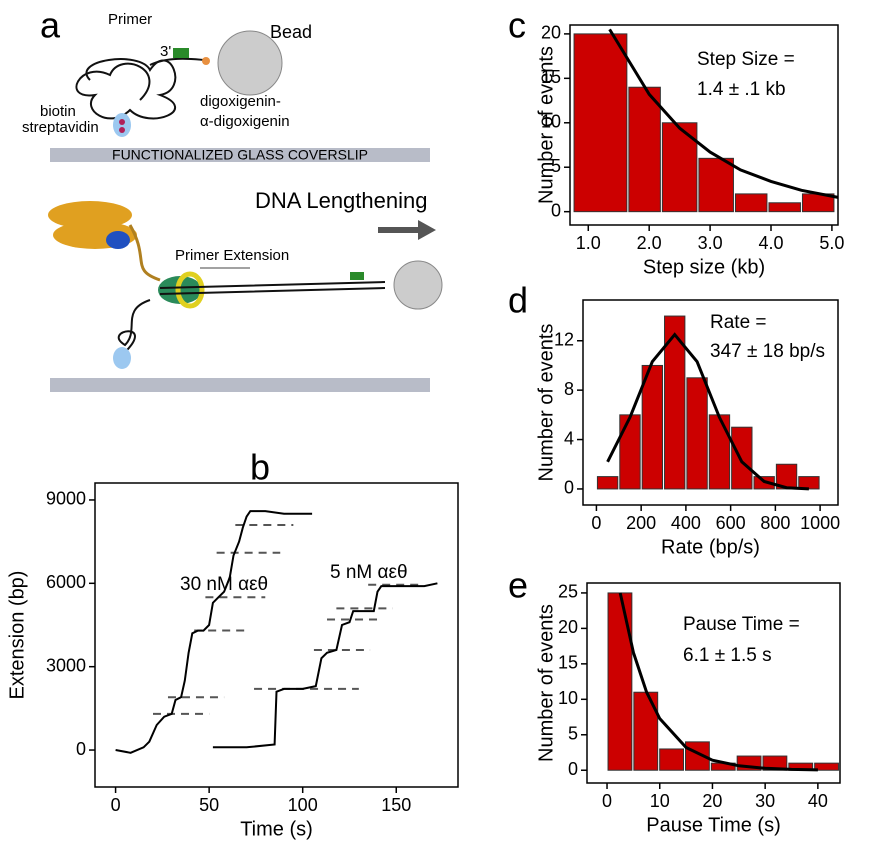 Image resolution: width=884 pixels, height=864 pixels. Describe the element at coordinates (660, 801) in the screenshot. I see `x-tick-label: 10` at that location.